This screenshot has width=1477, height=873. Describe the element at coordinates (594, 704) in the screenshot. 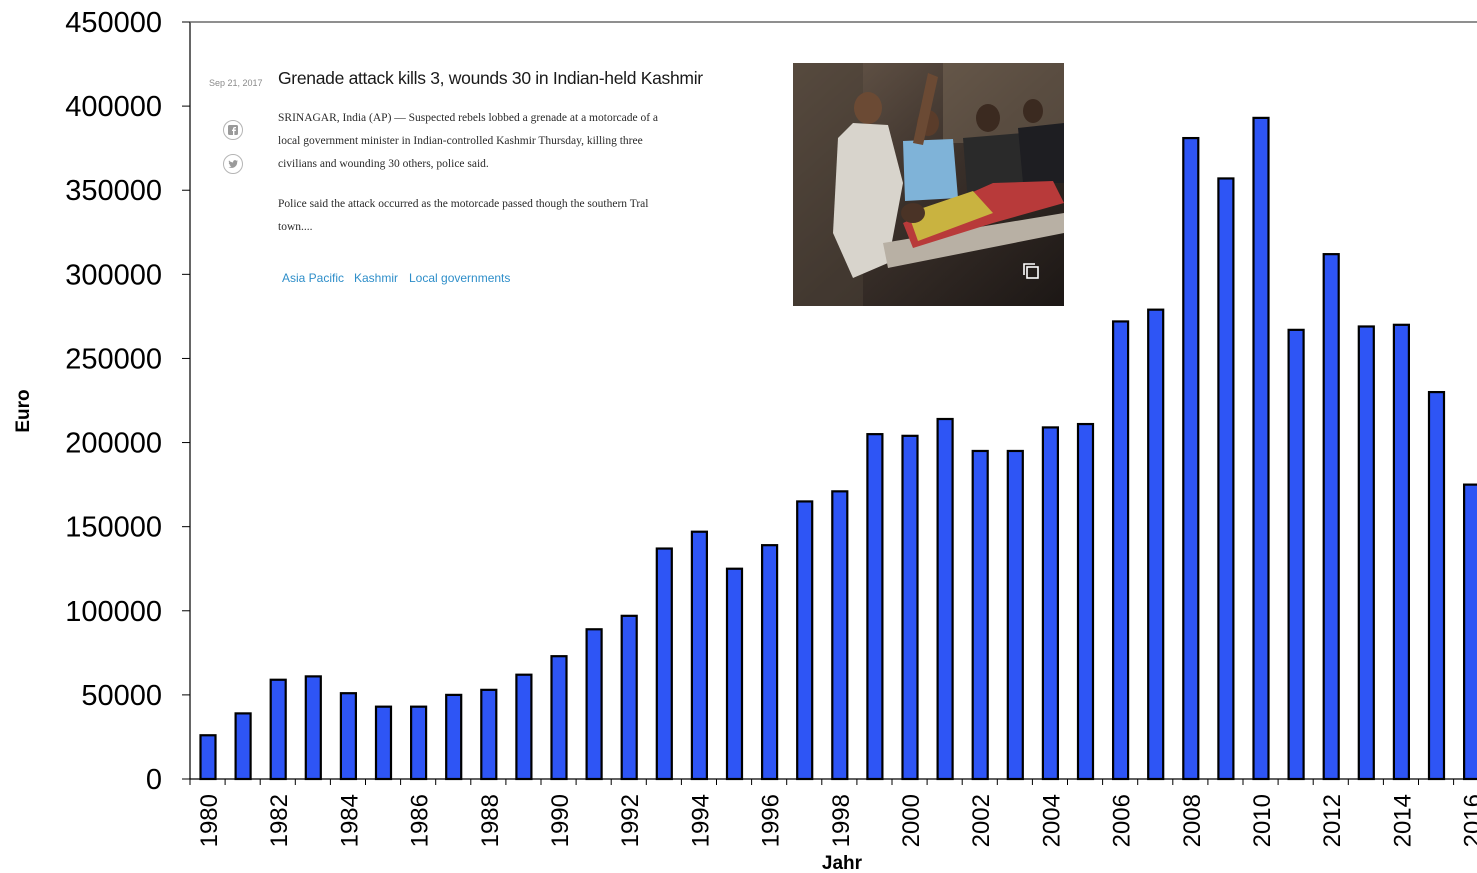

I see `bar-1991` at that location.